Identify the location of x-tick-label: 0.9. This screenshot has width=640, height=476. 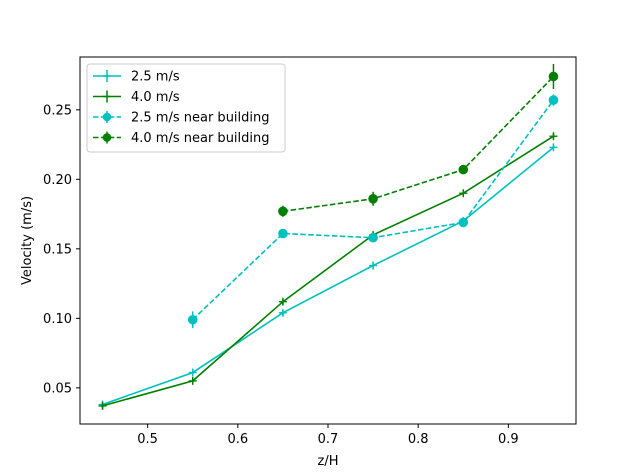
(508, 439).